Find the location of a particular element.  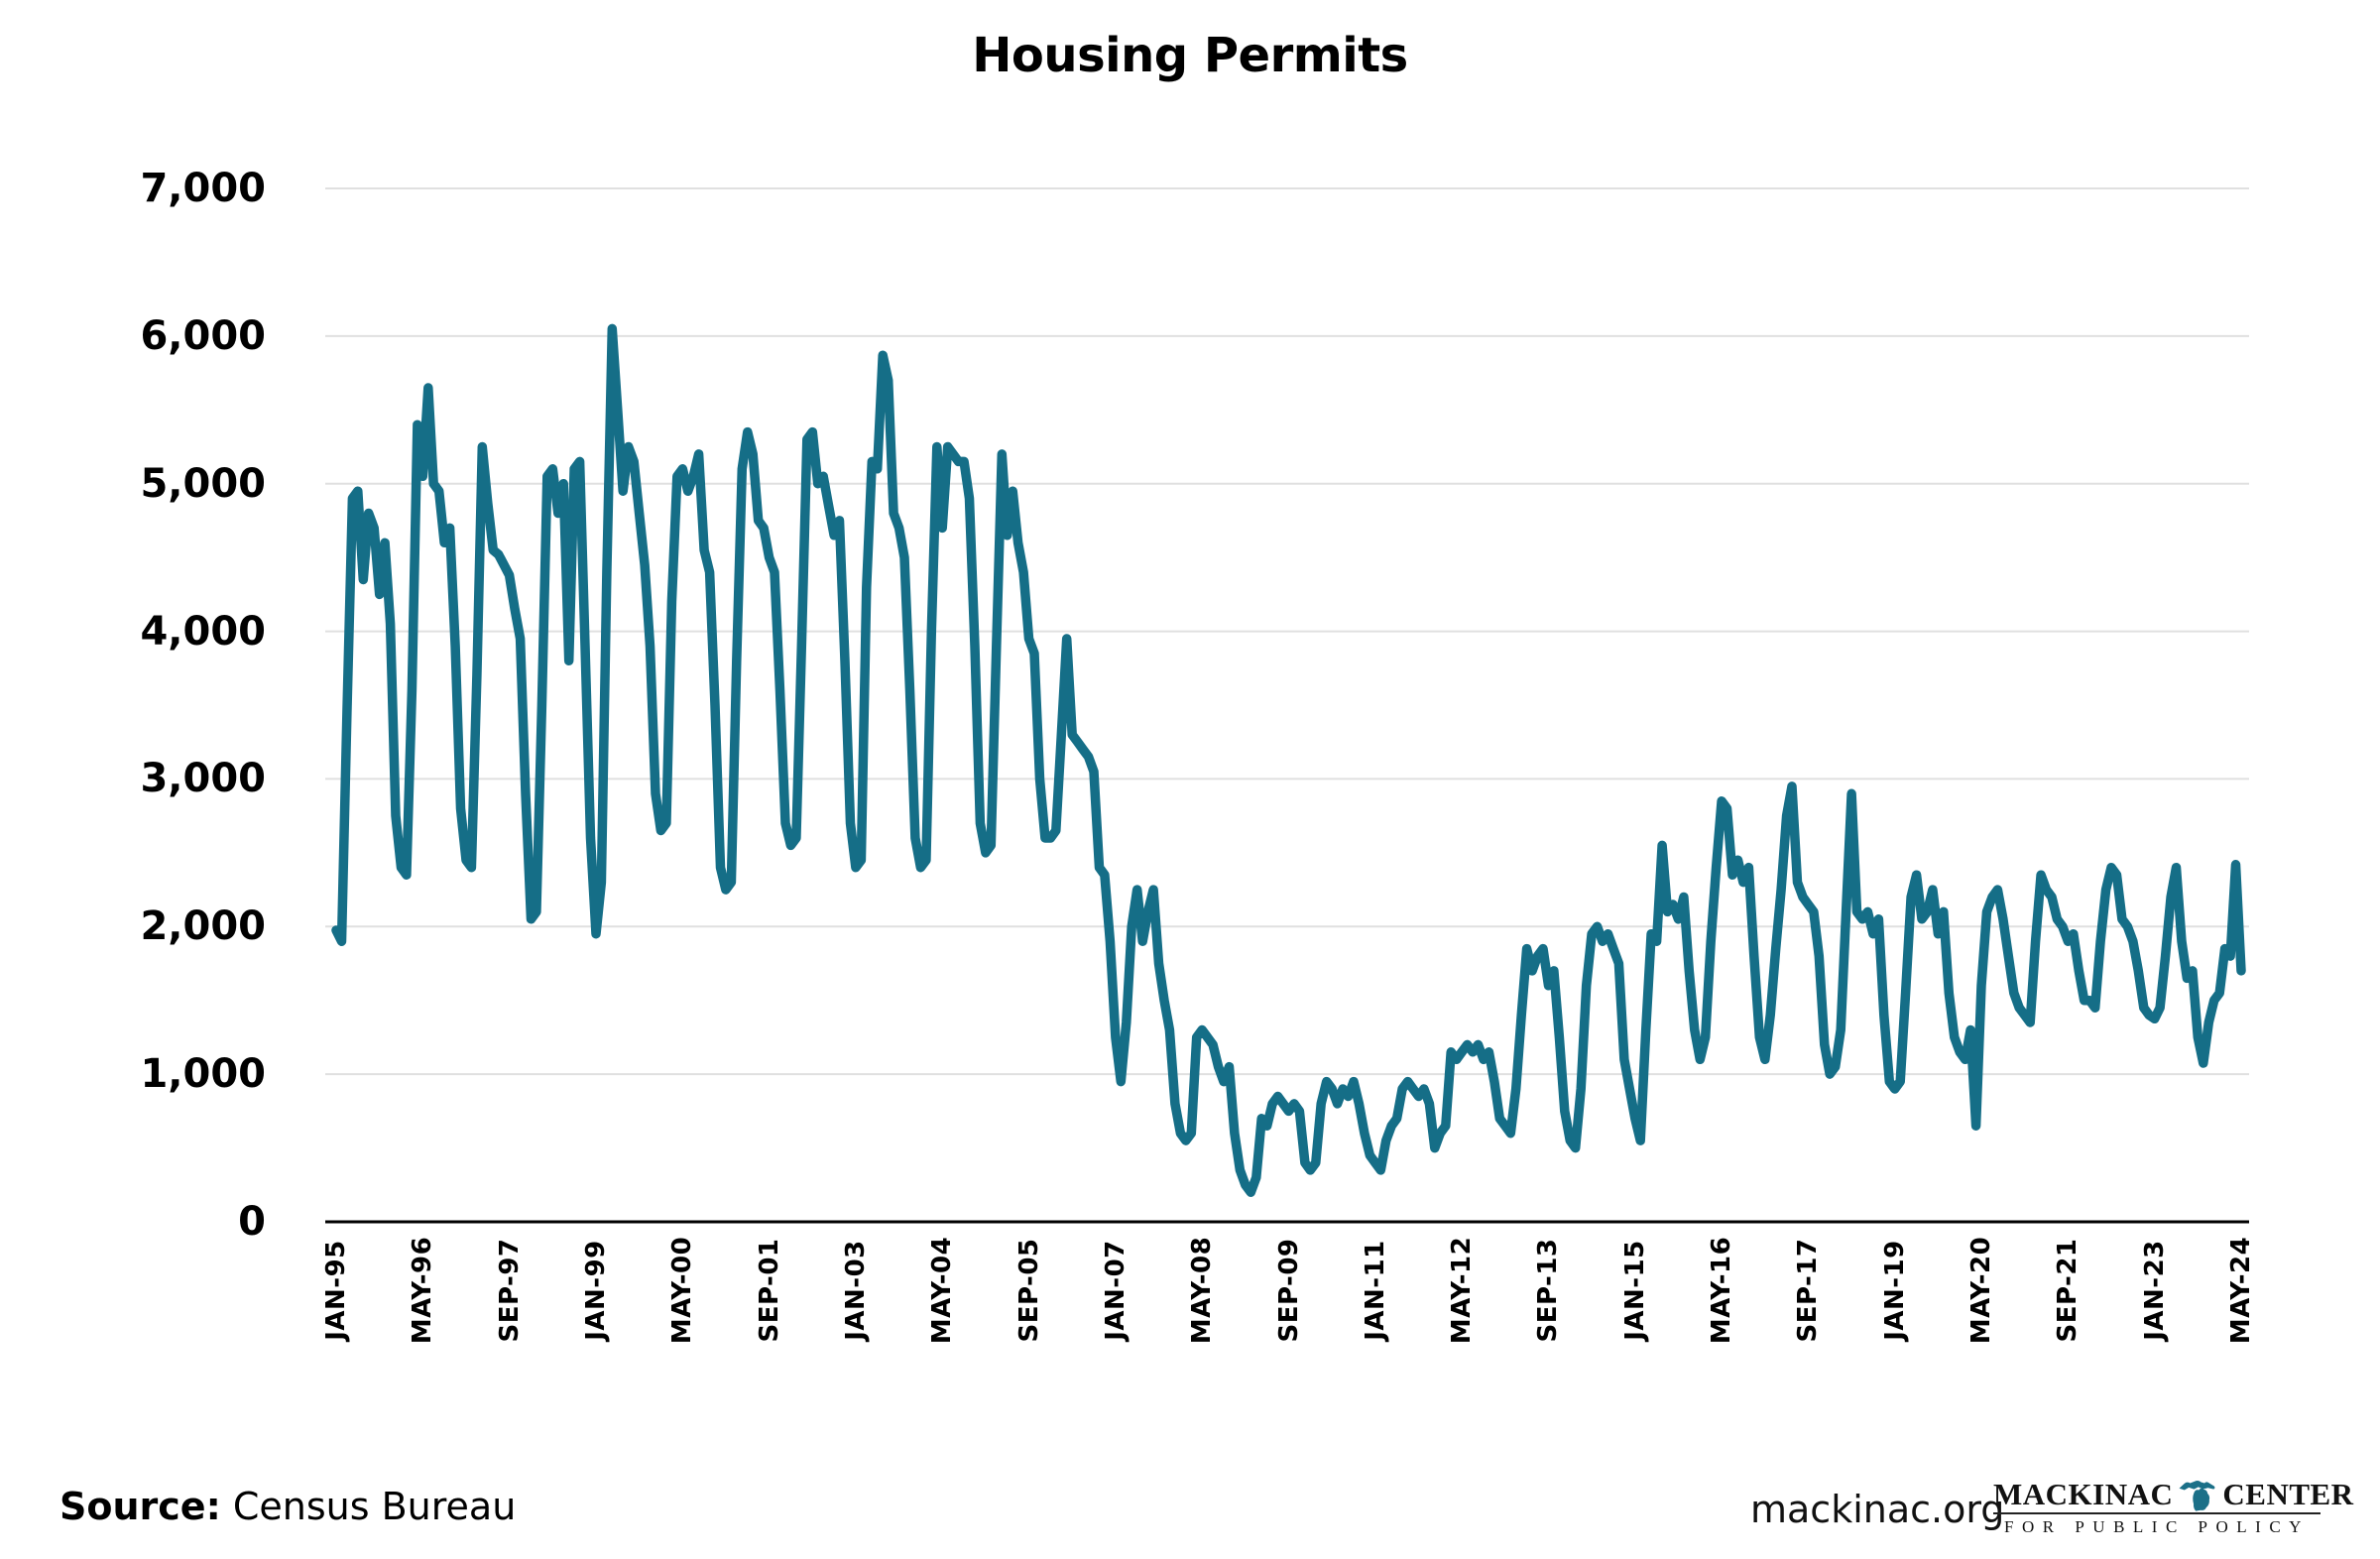

logo-divider is located at coordinates (2156, 1513).